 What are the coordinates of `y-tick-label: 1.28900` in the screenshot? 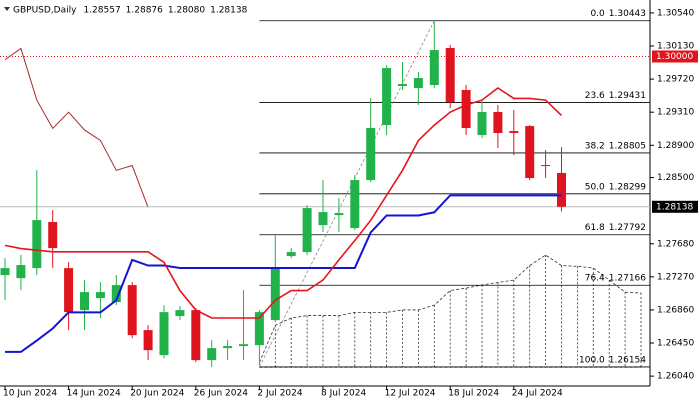 It's located at (675, 146).